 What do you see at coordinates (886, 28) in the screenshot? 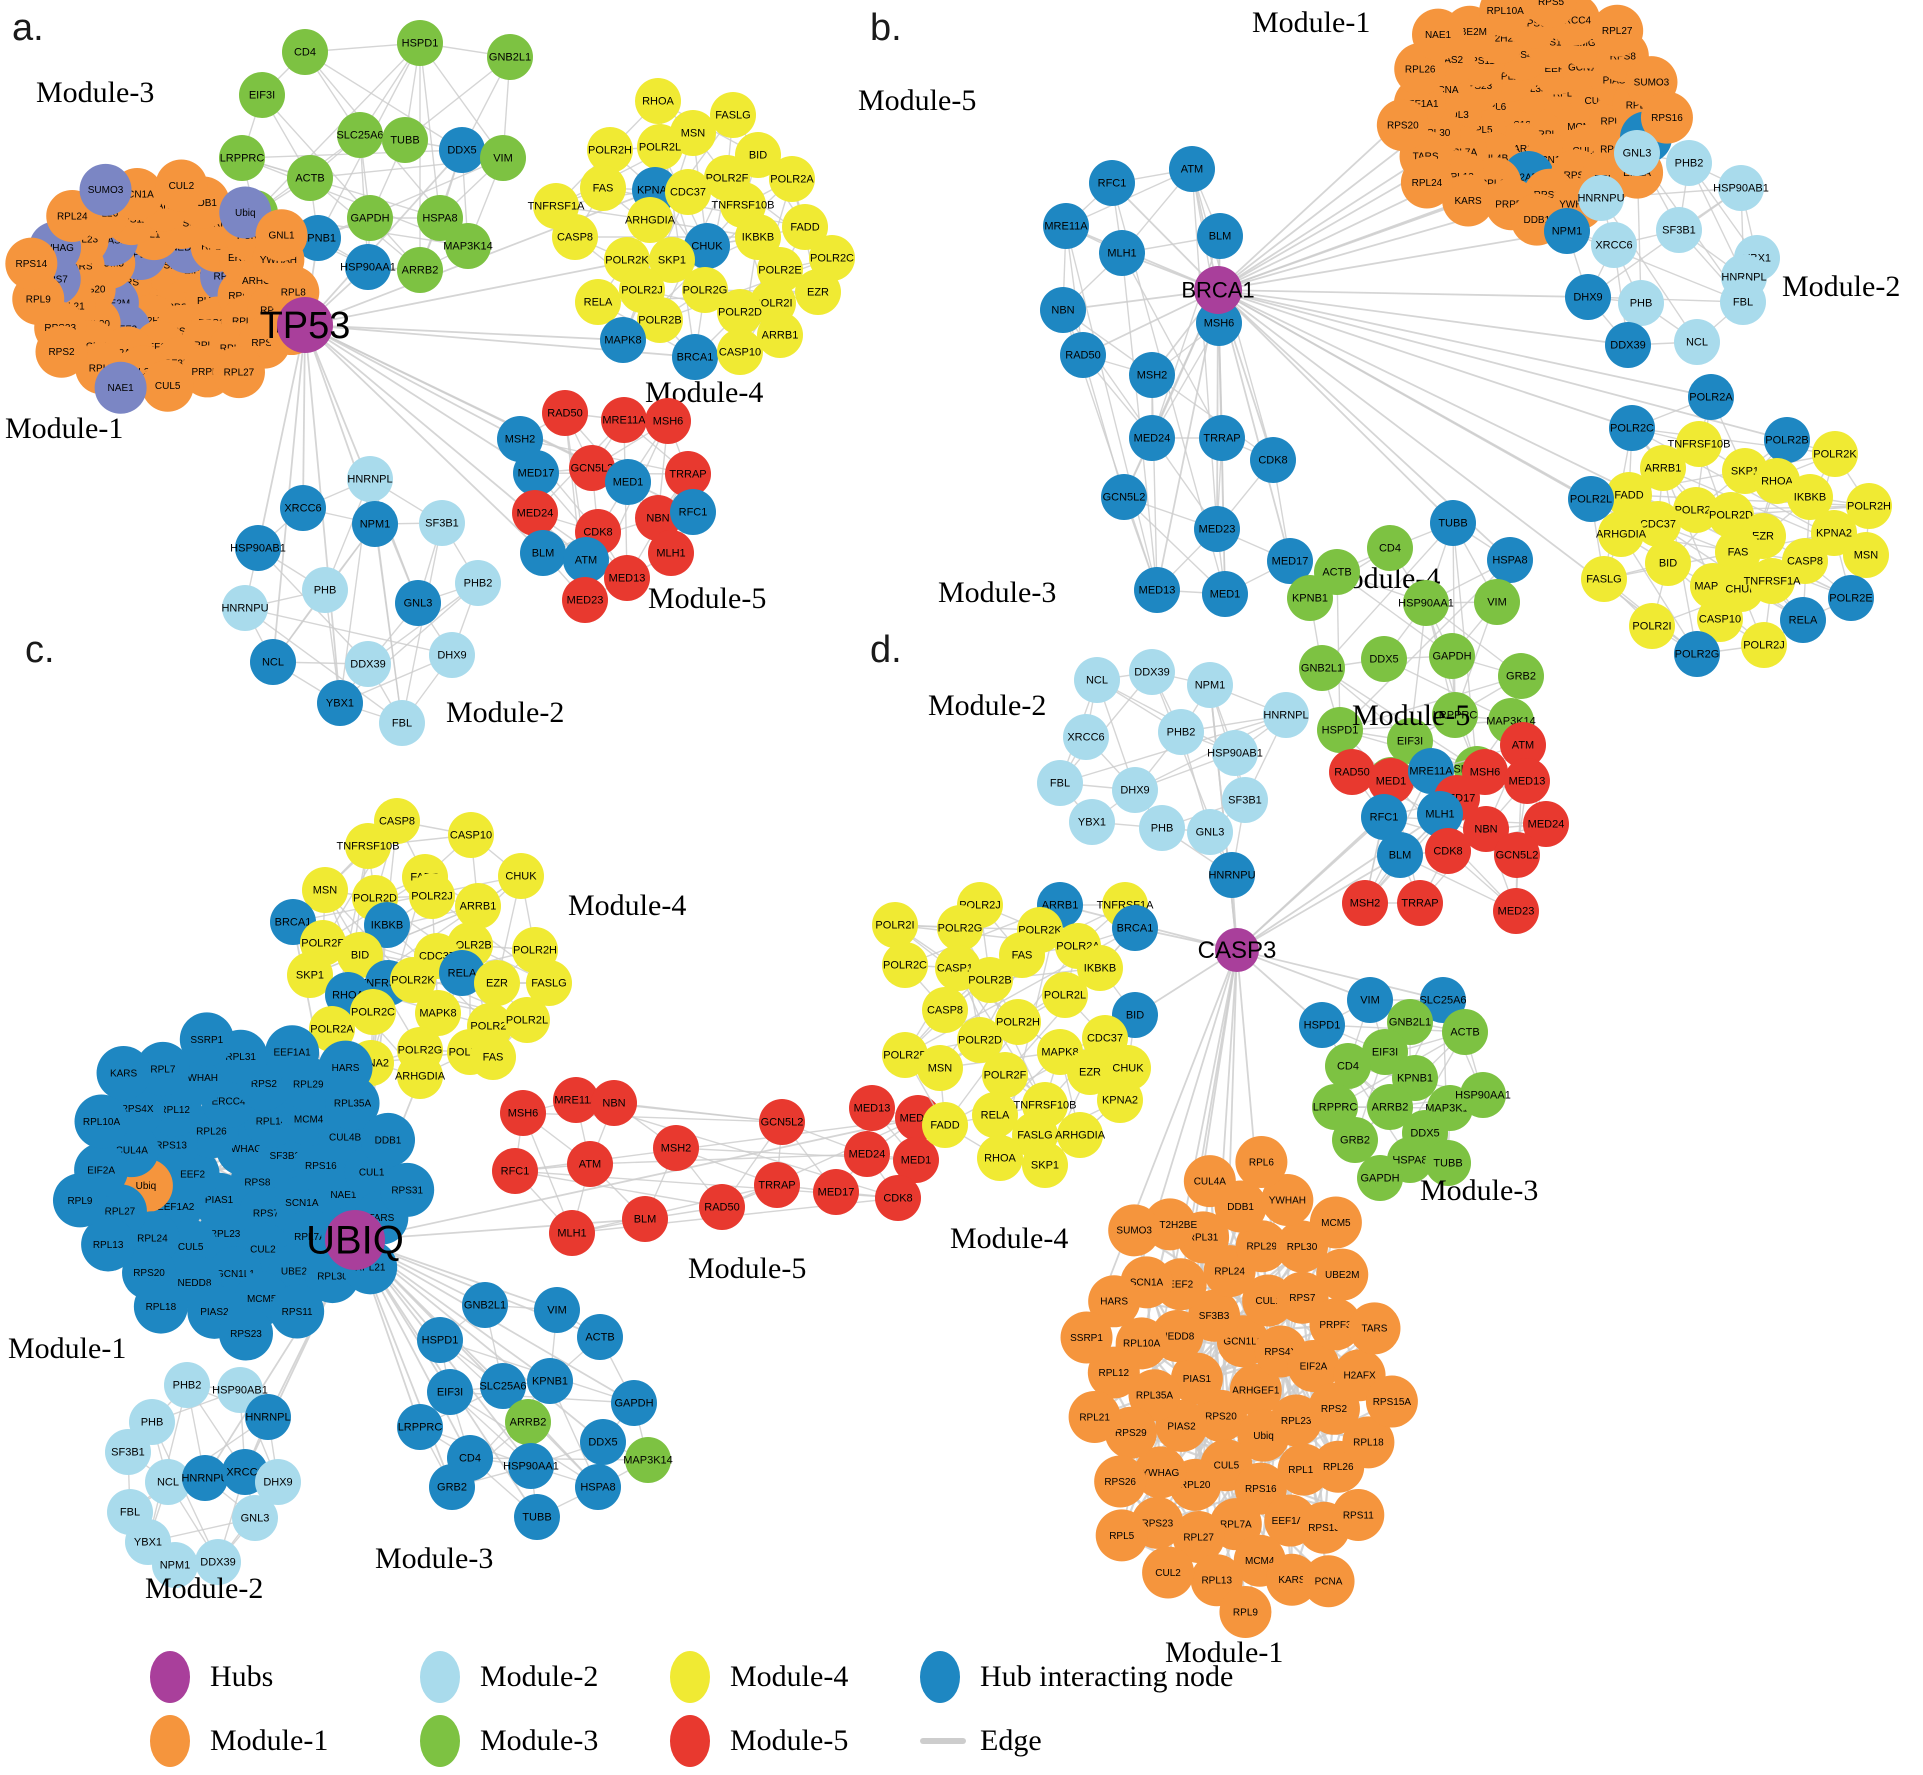
I see `panel-letter: b.` at bounding box center [886, 28].